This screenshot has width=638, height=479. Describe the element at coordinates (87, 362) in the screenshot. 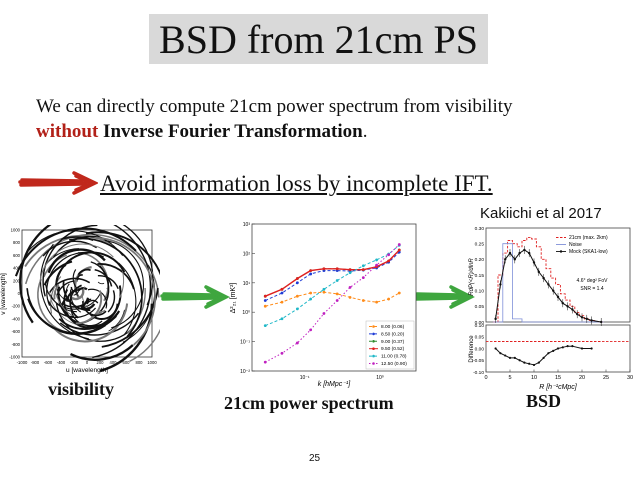

I see `vis-xtick: 0` at that location.